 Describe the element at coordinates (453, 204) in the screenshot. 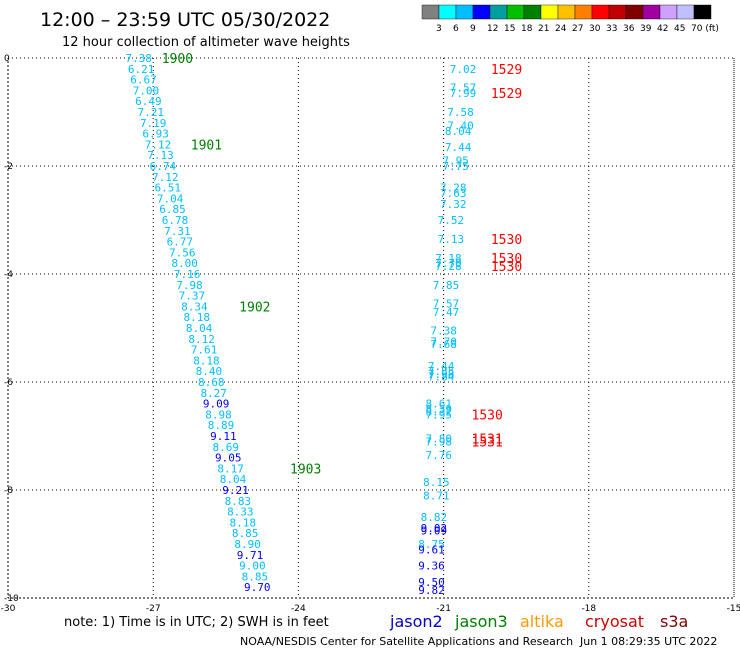

I see `swh-value: 7.32` at that location.